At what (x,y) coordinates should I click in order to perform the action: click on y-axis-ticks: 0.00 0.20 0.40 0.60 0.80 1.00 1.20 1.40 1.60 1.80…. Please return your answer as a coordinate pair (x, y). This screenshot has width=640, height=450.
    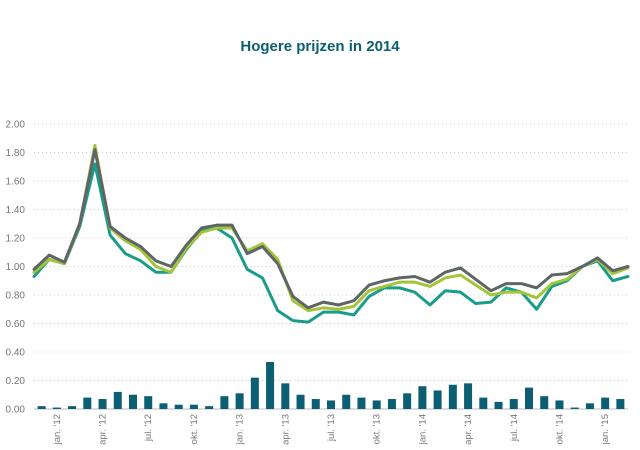
    Looking at the image, I should click on (16, 268).